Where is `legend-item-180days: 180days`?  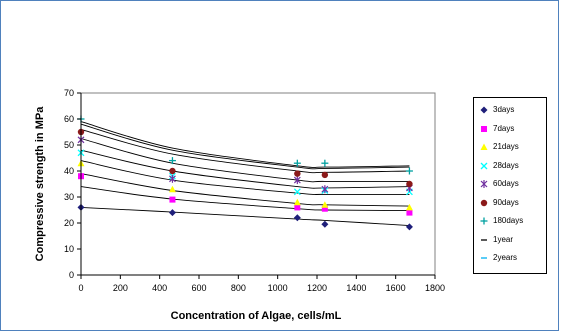
legend-item-180days: 180days is located at coordinates (511, 221).